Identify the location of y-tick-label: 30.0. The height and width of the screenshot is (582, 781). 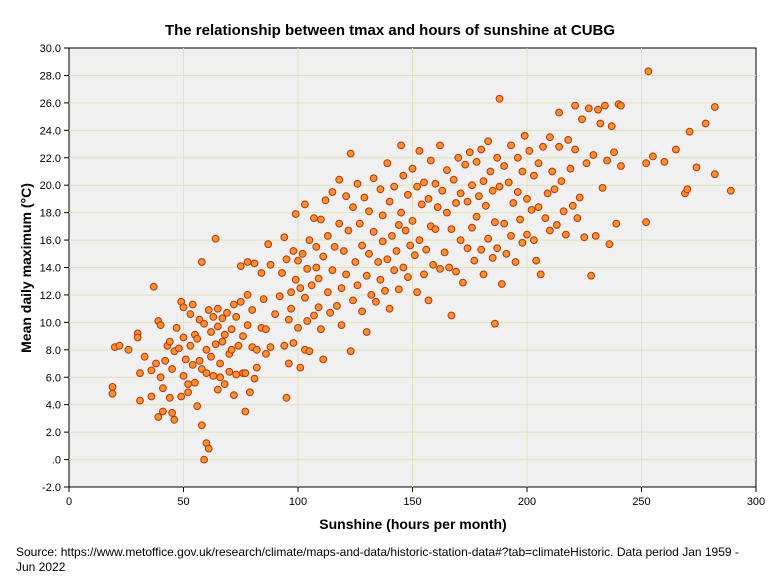
(50, 49).